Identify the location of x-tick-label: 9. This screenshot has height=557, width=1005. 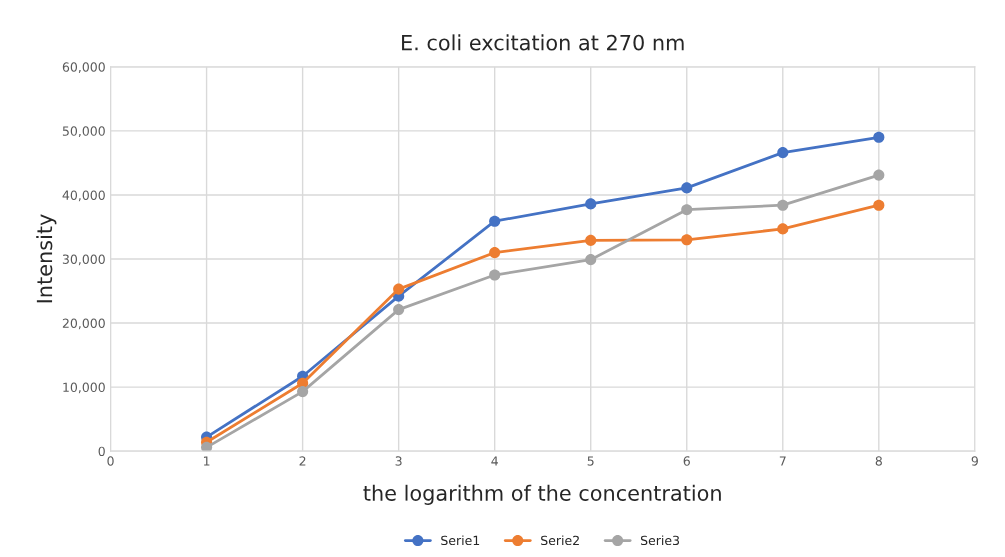
(974, 461).